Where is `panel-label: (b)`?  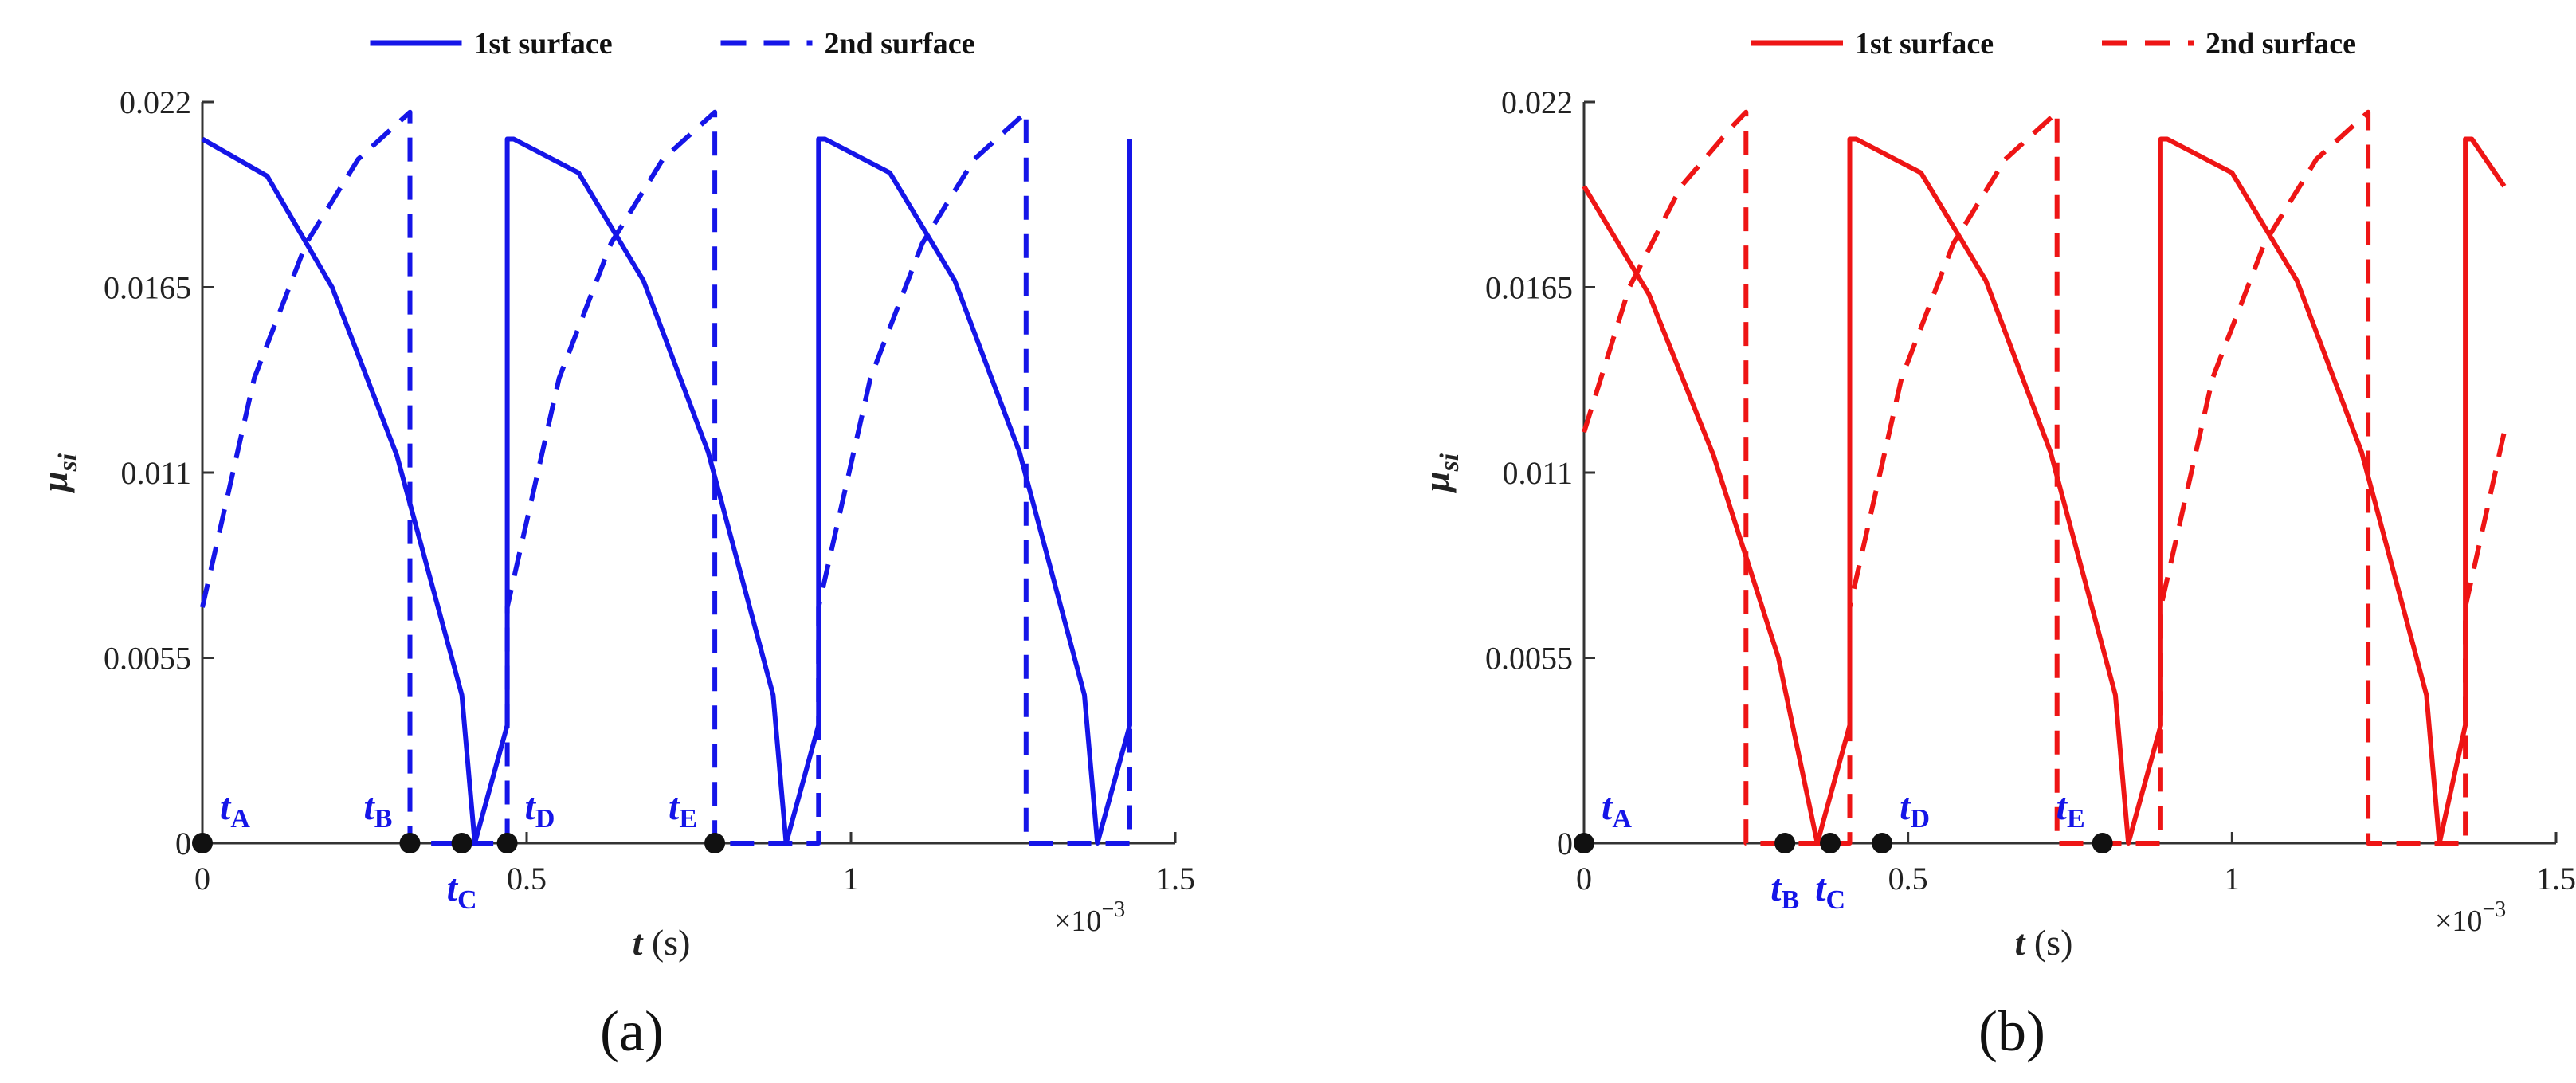 panel-label: (b) is located at coordinates (2012, 1031).